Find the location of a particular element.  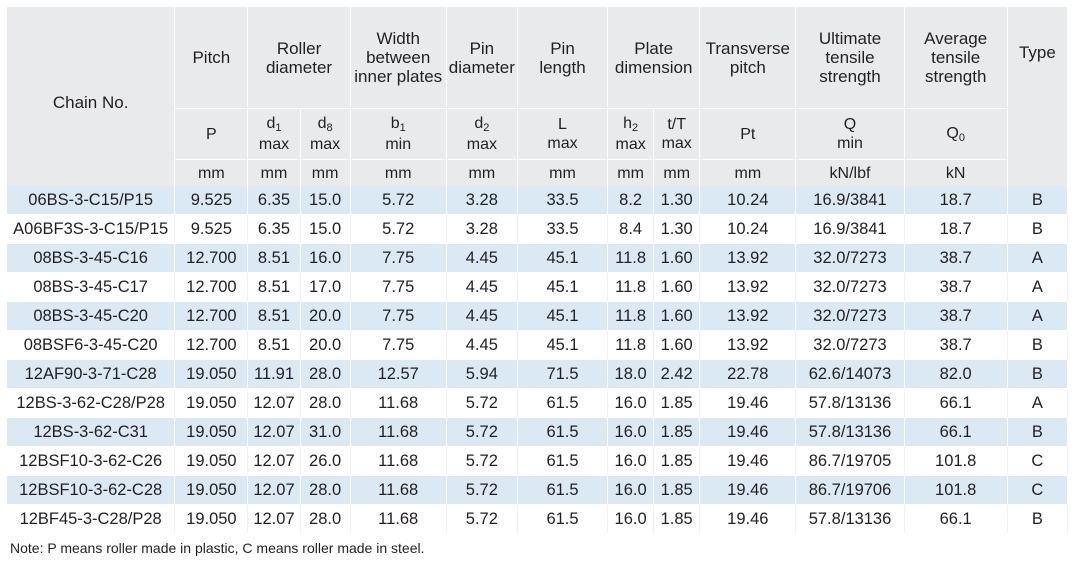

col-header-transverse-pitch: Transverse pitch is located at coordinates (748, 57).